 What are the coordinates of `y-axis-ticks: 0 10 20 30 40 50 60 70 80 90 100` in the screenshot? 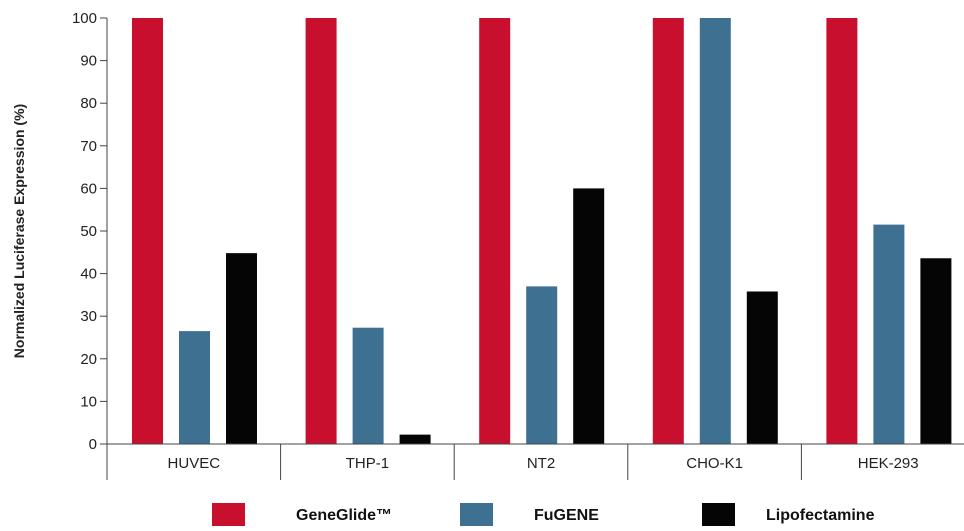 It's located at (89, 231).